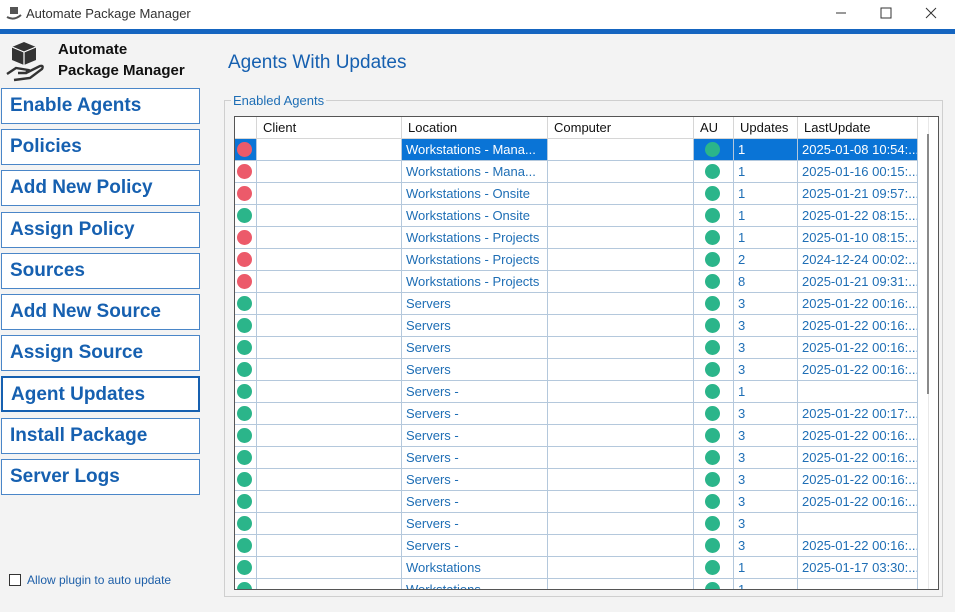 The image size is (955, 612). What do you see at coordinates (329, 128) in the screenshot?
I see `column-header: Client` at bounding box center [329, 128].